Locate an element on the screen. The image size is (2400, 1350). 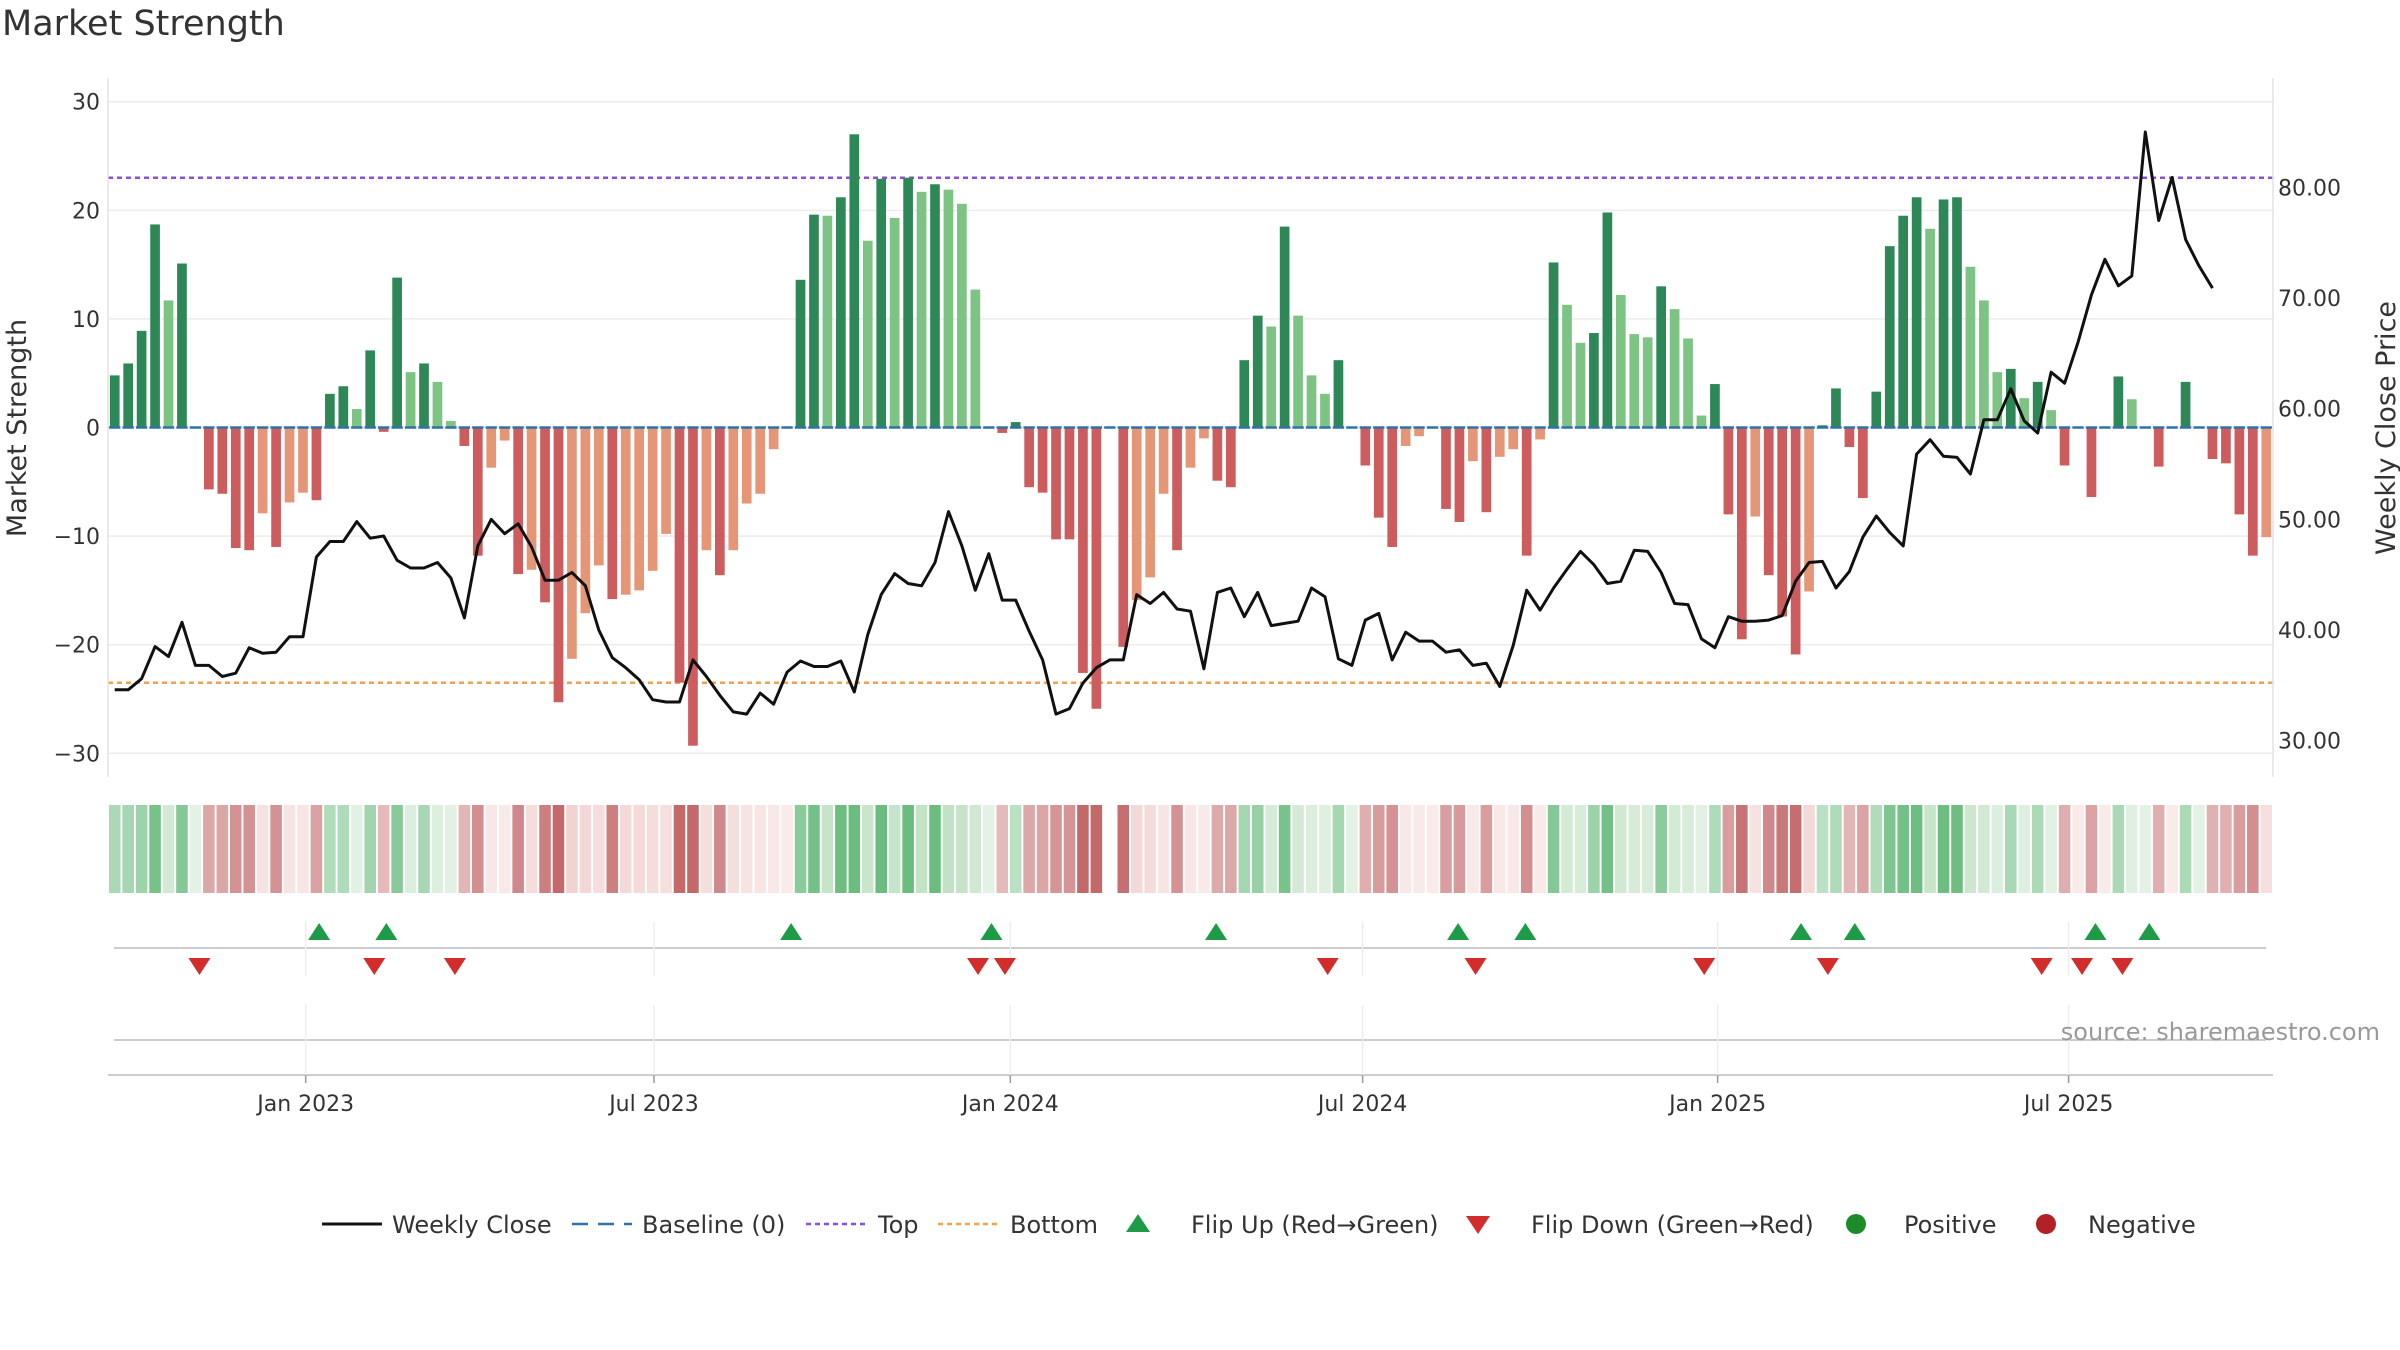
date-tick-label: Jul 2025 is located at coordinates (2068, 1104).